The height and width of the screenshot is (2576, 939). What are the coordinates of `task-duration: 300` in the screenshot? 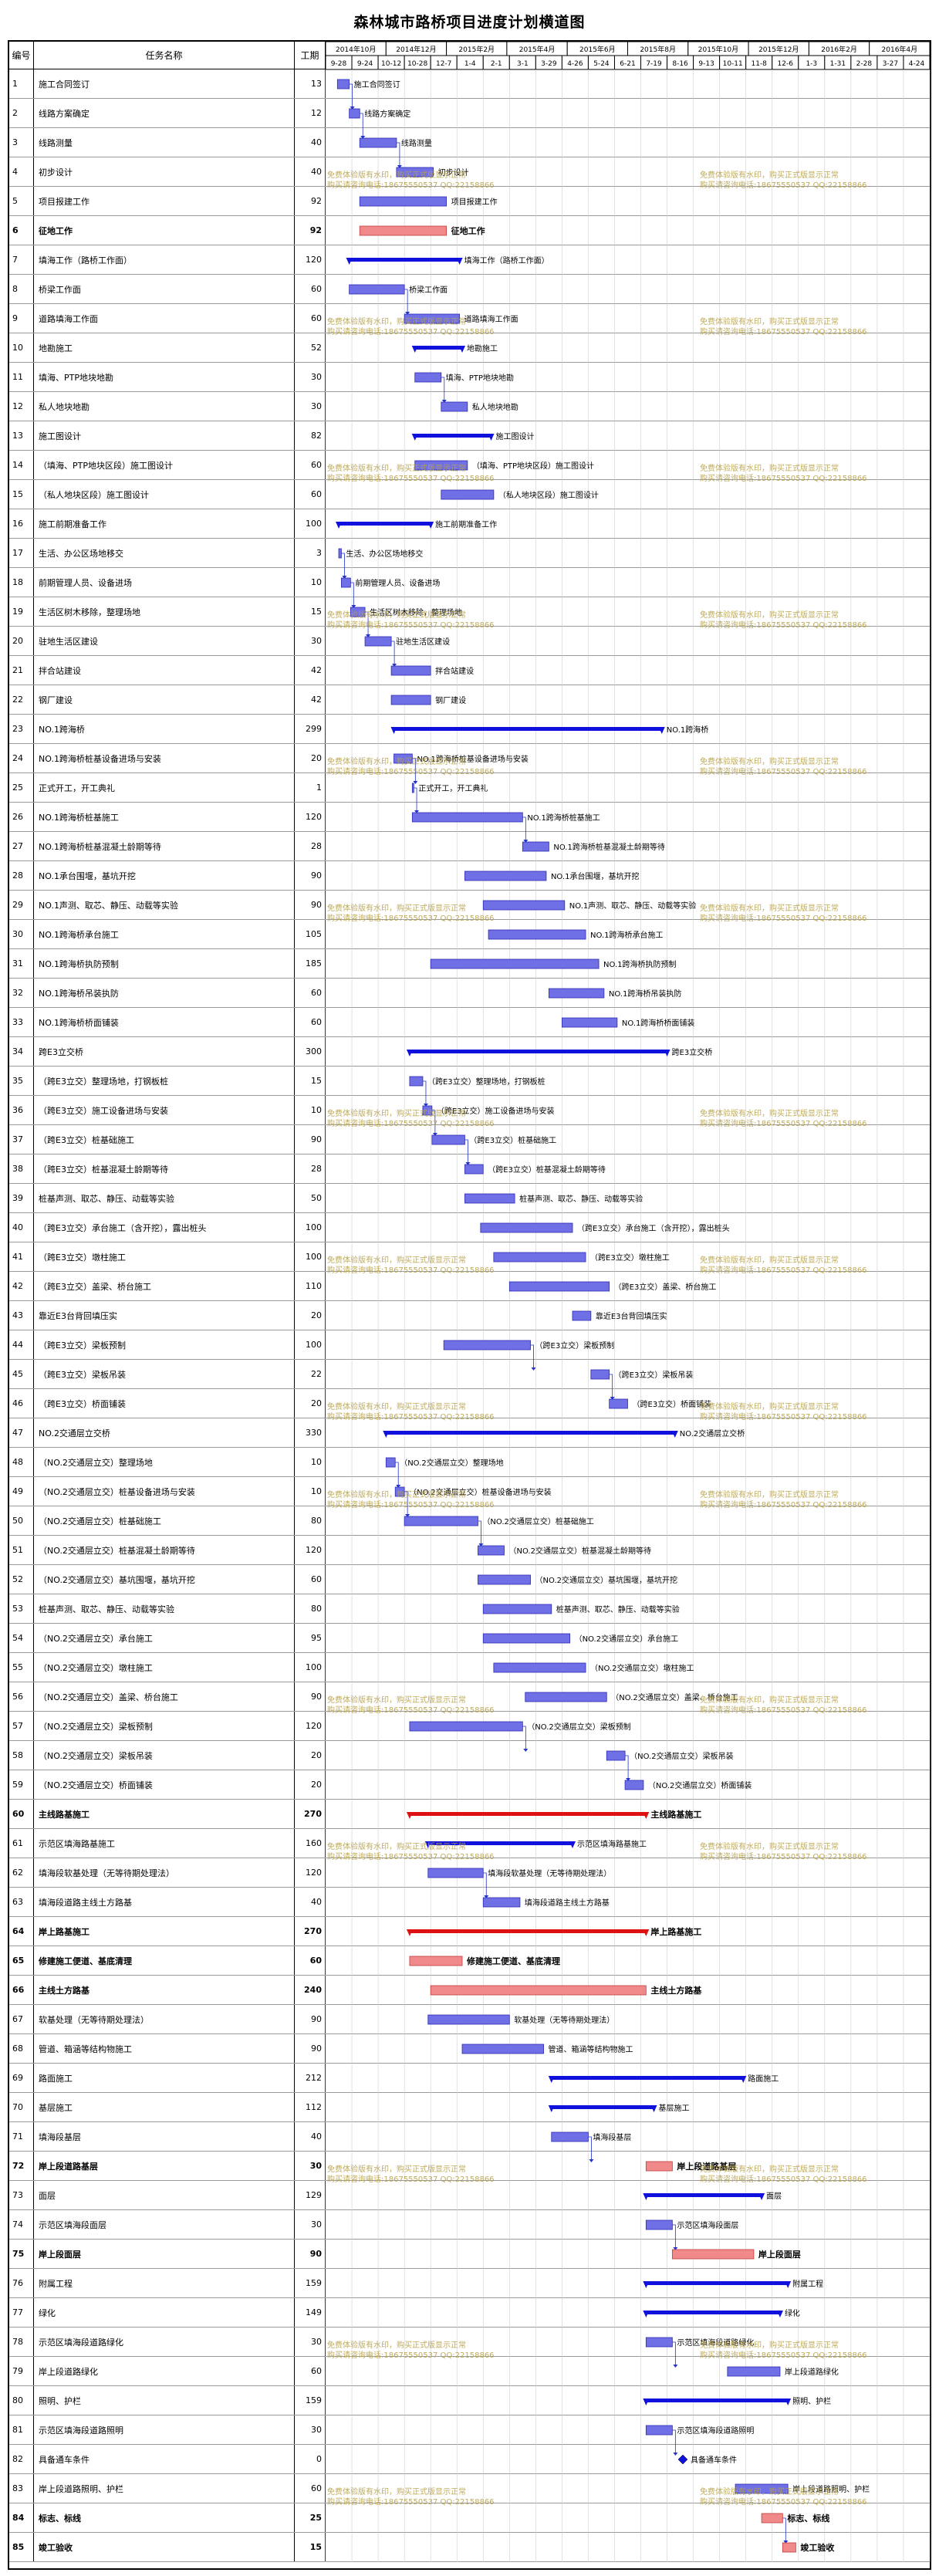 It's located at (310, 1051).